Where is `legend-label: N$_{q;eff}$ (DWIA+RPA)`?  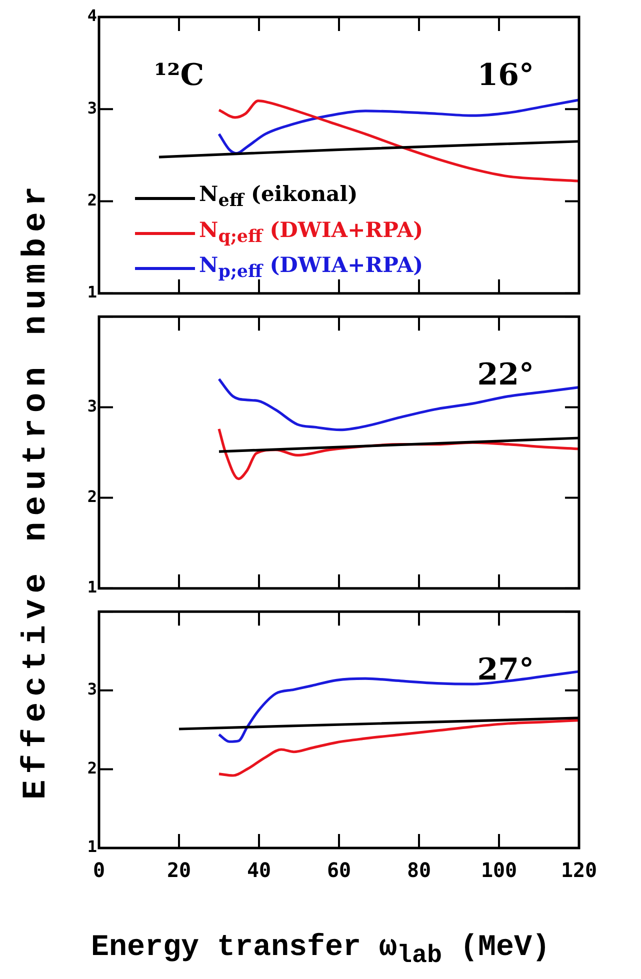 legend-label: N$_{q;eff}$ (DWIA+RPA) is located at coordinates (311, 232).